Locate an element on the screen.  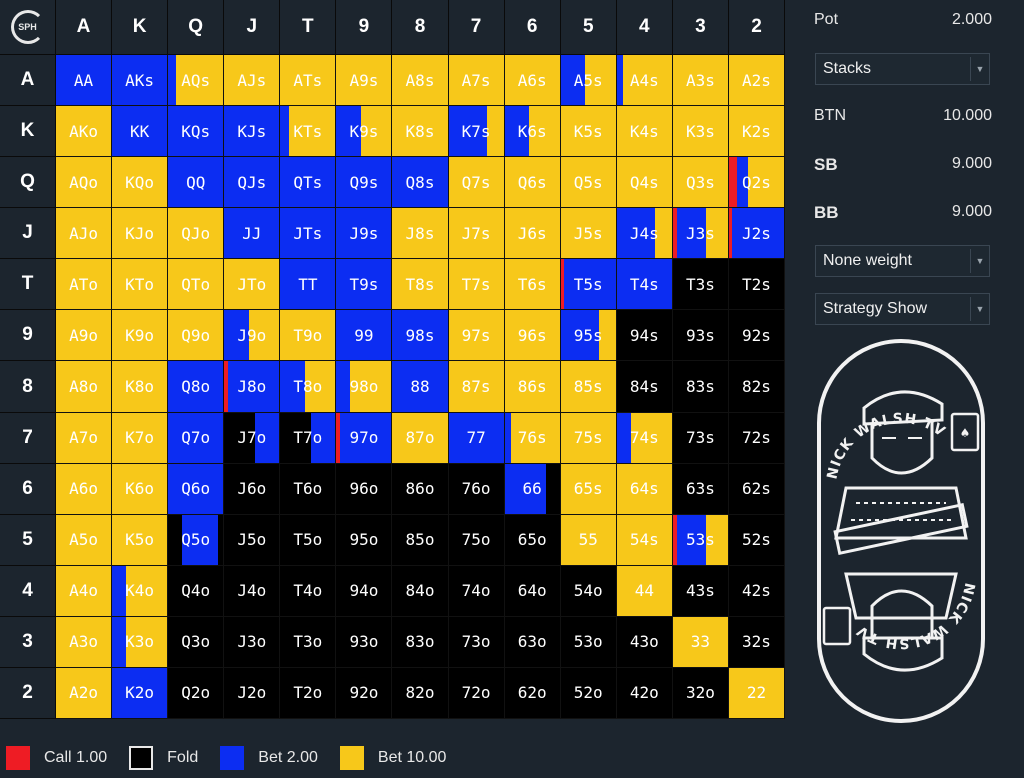
hand-cell-43s: 43s is located at coordinates (700, 591).